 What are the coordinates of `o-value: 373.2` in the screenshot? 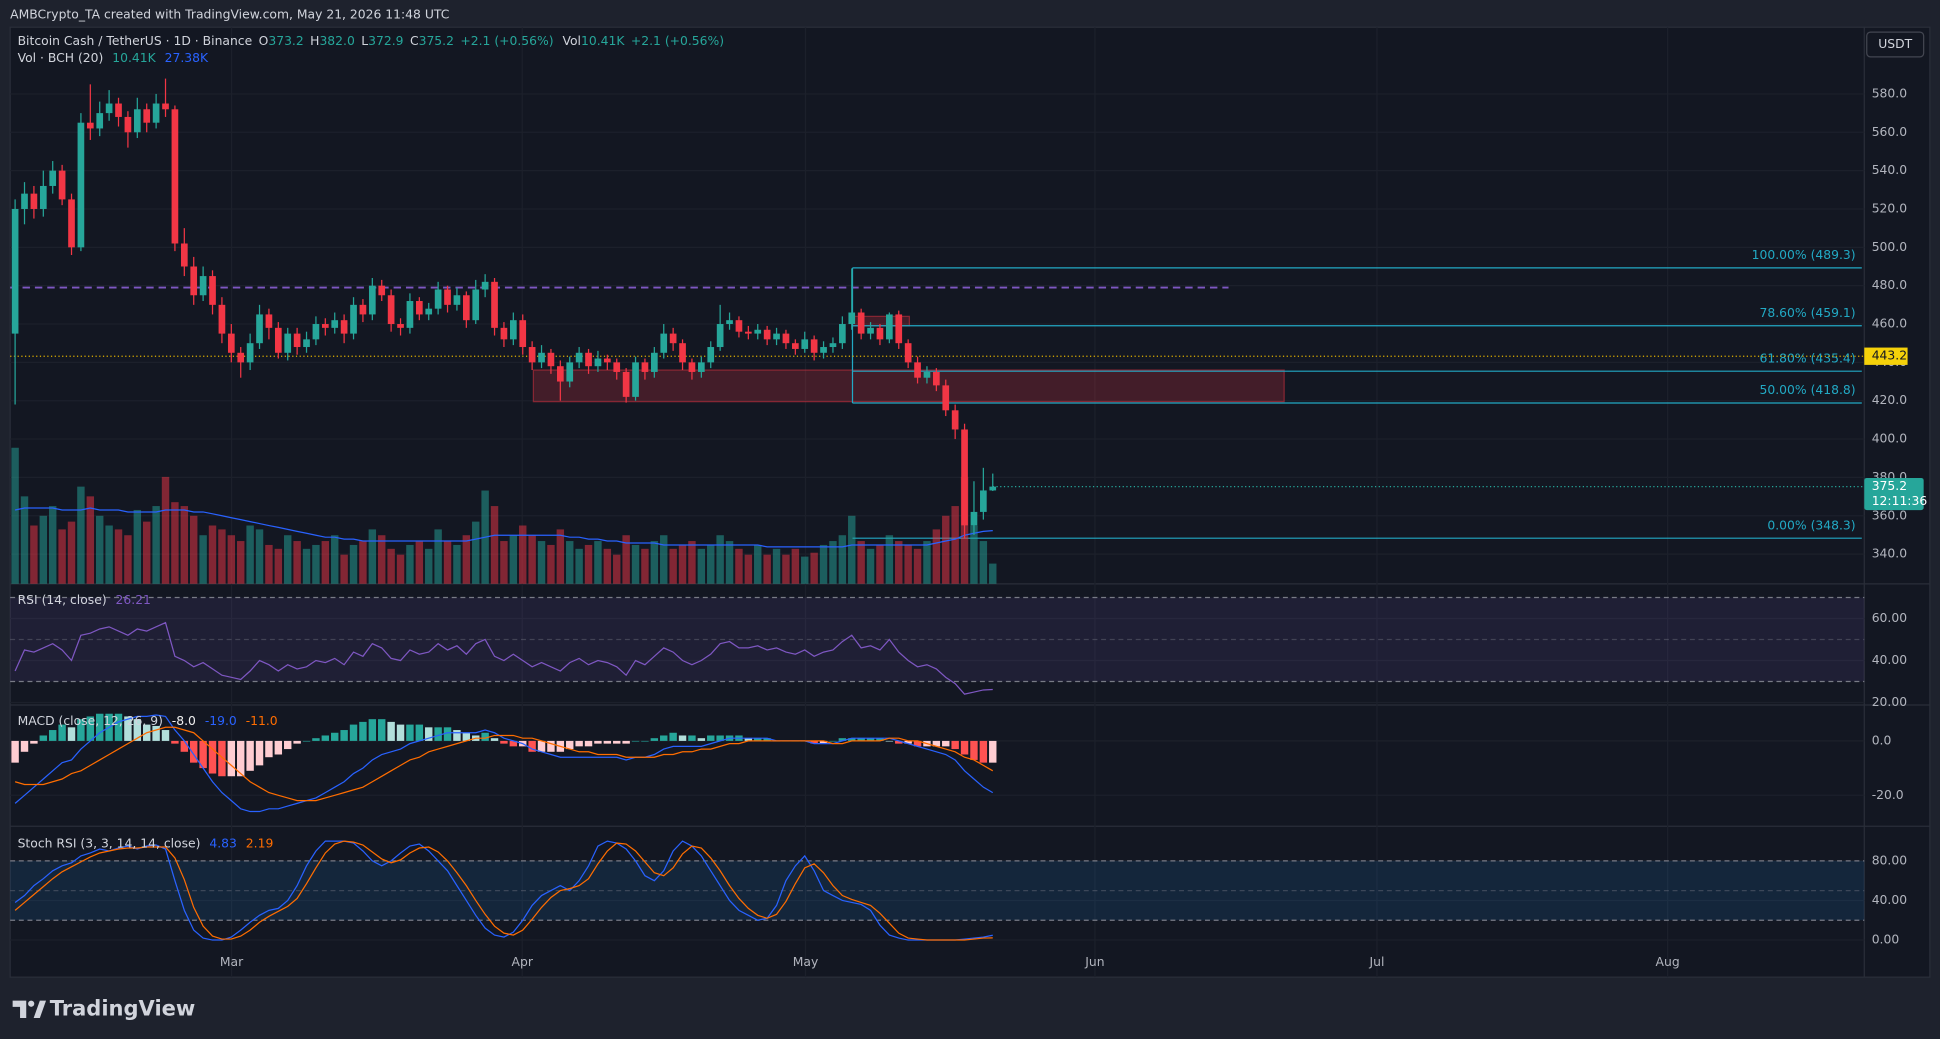 It's located at (285, 40).